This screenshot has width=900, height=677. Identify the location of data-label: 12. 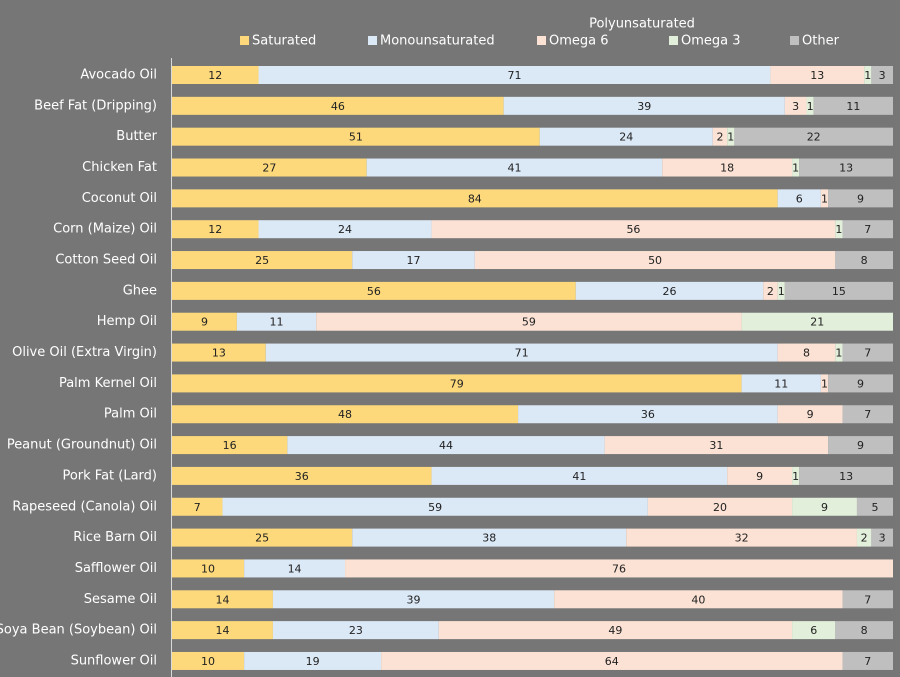
(215, 229).